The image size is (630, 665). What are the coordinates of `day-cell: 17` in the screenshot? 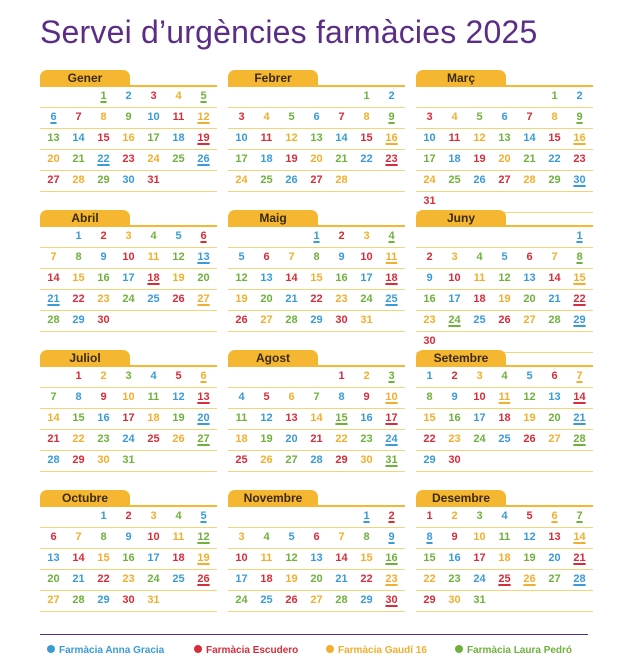 It's located at (153, 558).